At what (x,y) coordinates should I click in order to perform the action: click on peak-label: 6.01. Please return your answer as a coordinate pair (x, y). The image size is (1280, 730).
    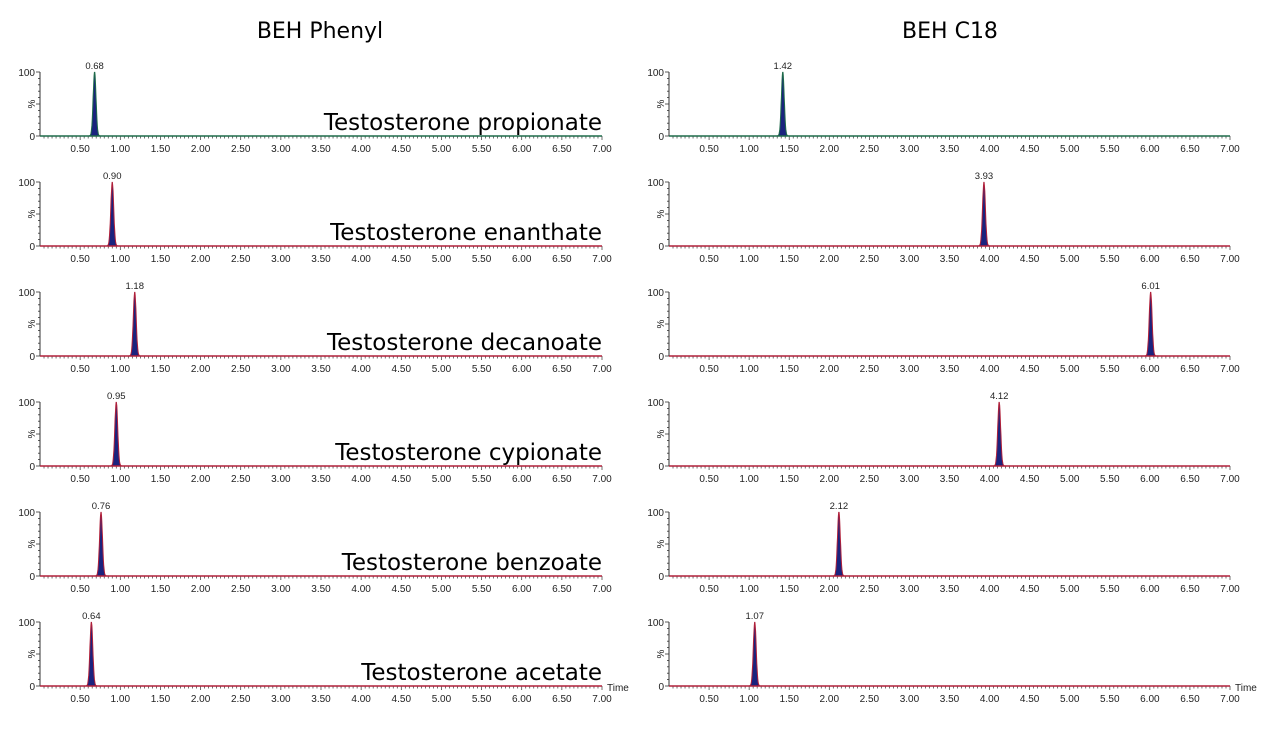
    Looking at the image, I should click on (1150, 286).